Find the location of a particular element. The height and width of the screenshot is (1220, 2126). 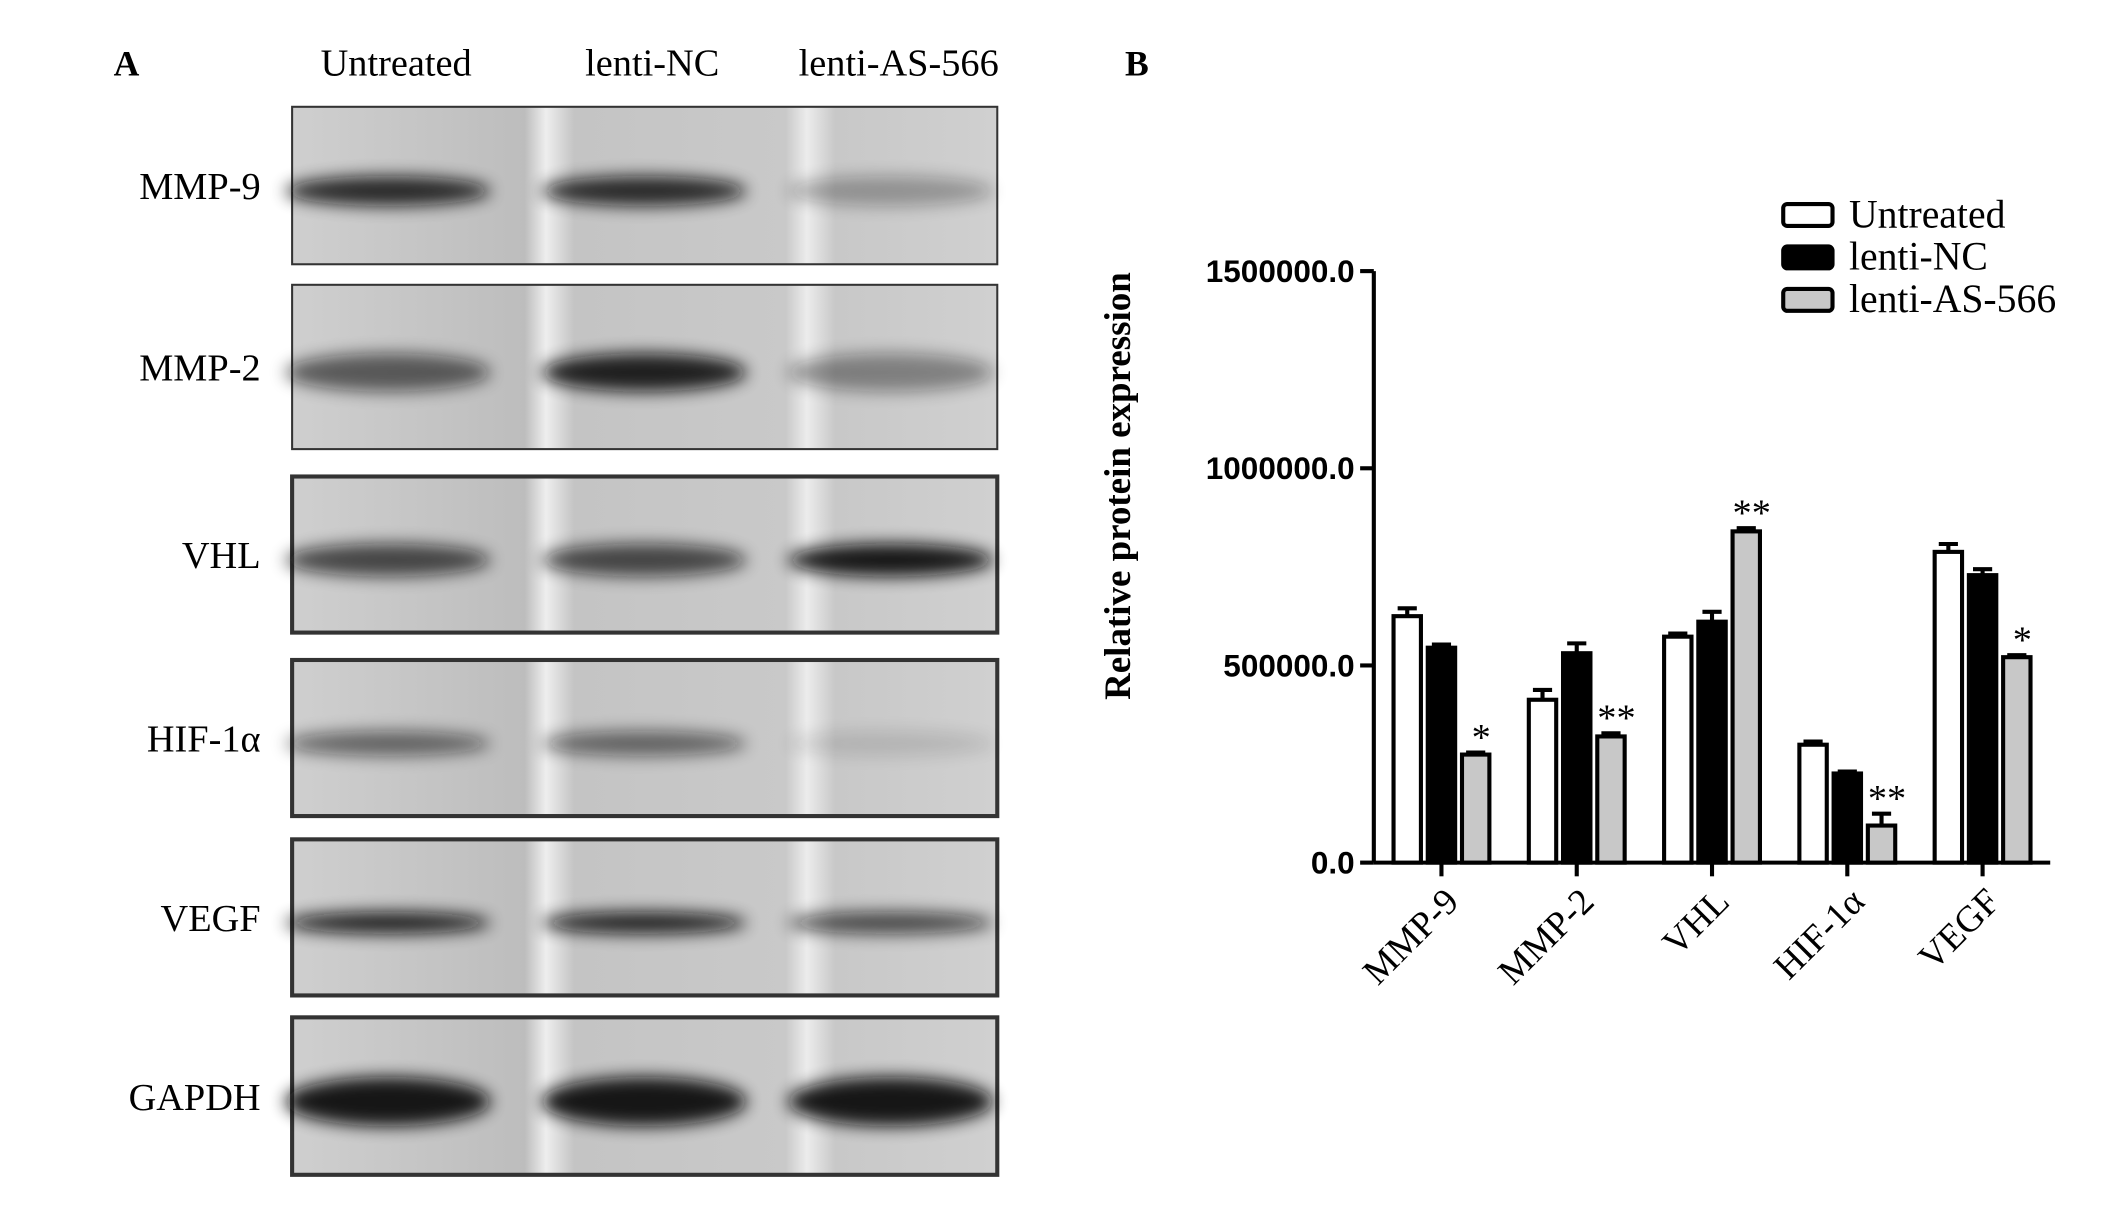

protein-label: MMP-9 is located at coordinates (199, 187).